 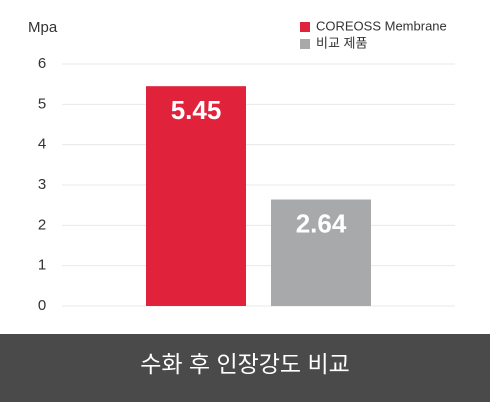 What do you see at coordinates (42, 184) in the screenshot?
I see `y-tick-label: 3` at bounding box center [42, 184].